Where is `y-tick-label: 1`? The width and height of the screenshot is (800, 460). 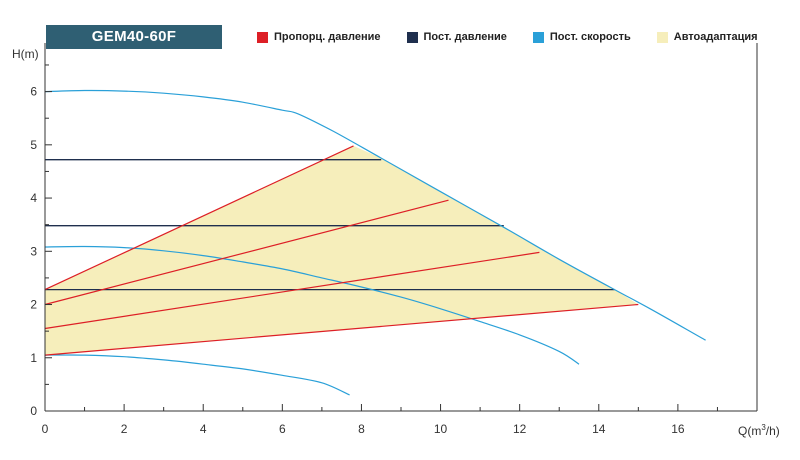 y-tick-label: 1 is located at coordinates (33, 358).